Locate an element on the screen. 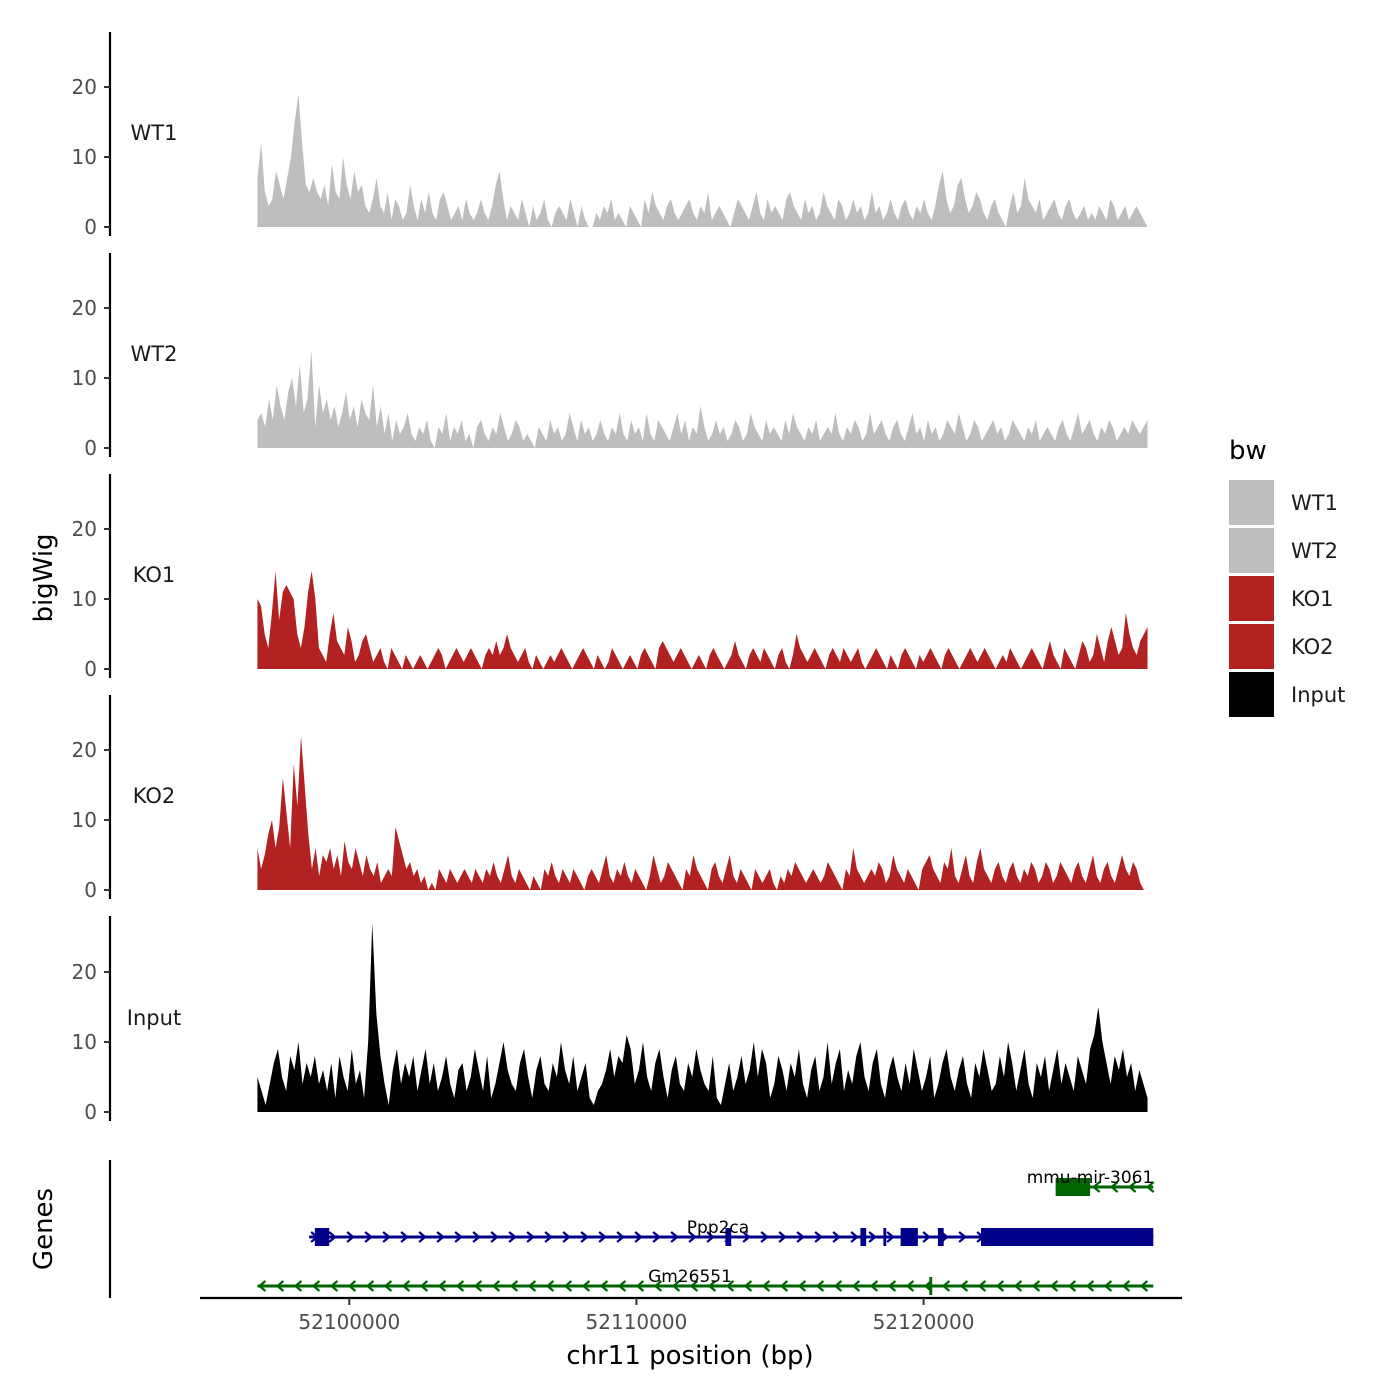 This screenshot has height=1400, width=1400. genes-panel-title: Genes is located at coordinates (44, 1229).